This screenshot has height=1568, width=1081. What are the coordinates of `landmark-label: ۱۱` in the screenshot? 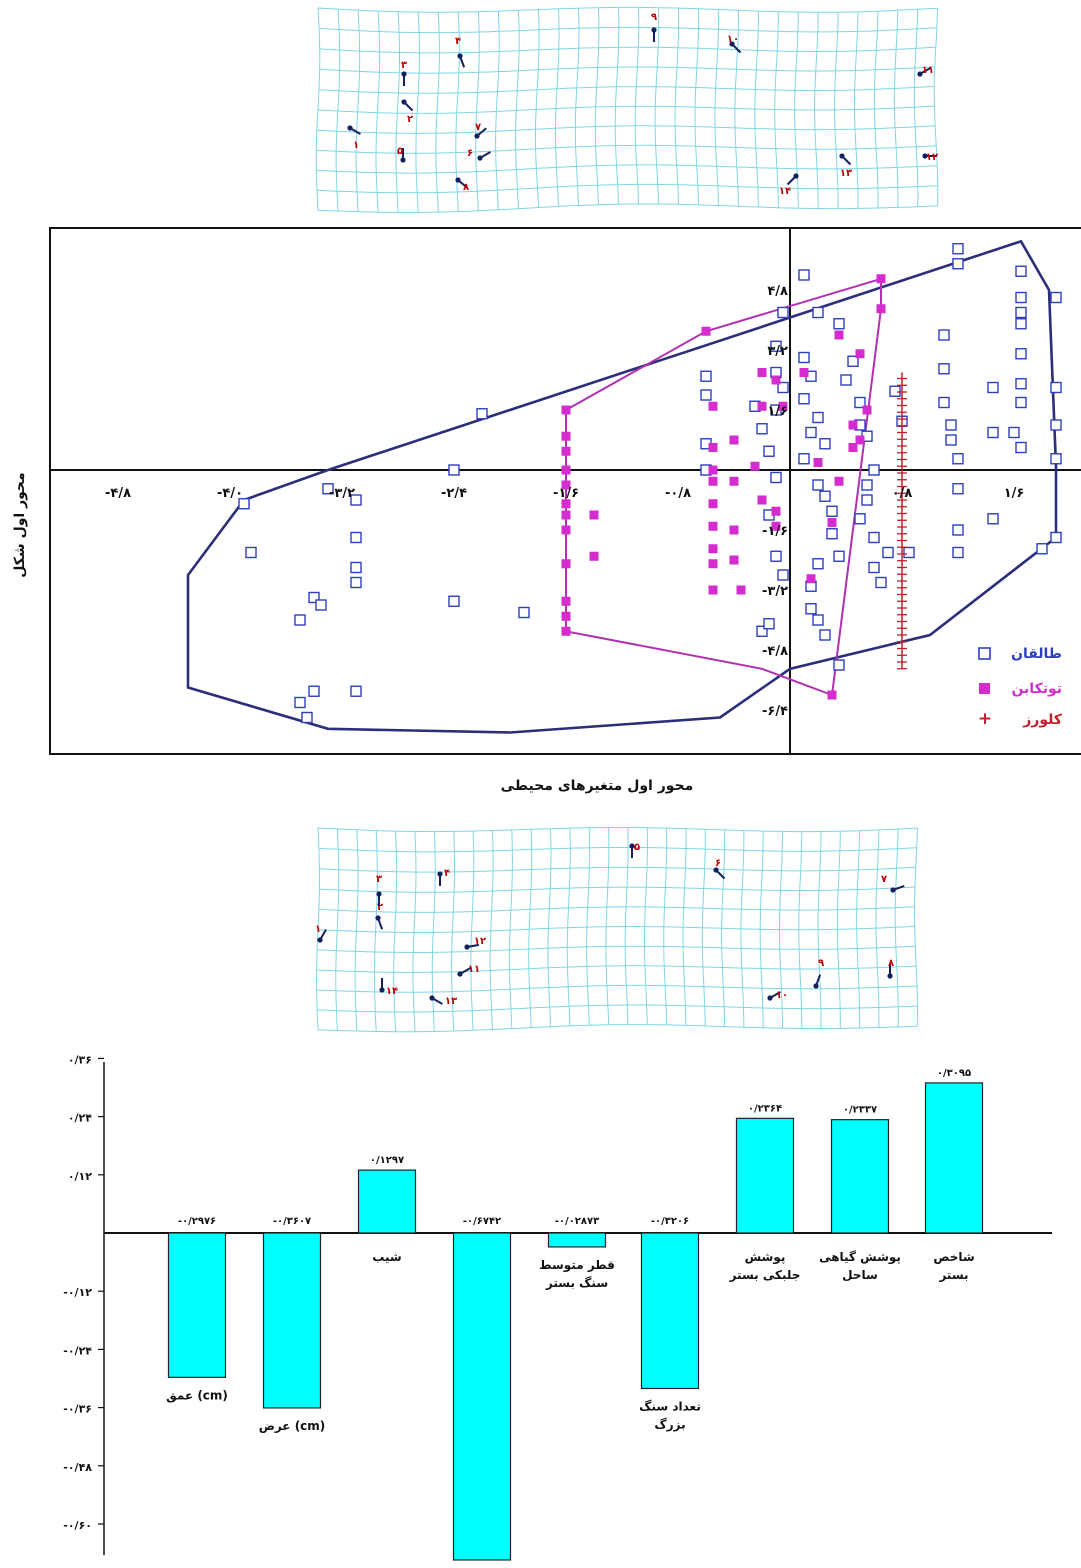 It's located at (474, 969).